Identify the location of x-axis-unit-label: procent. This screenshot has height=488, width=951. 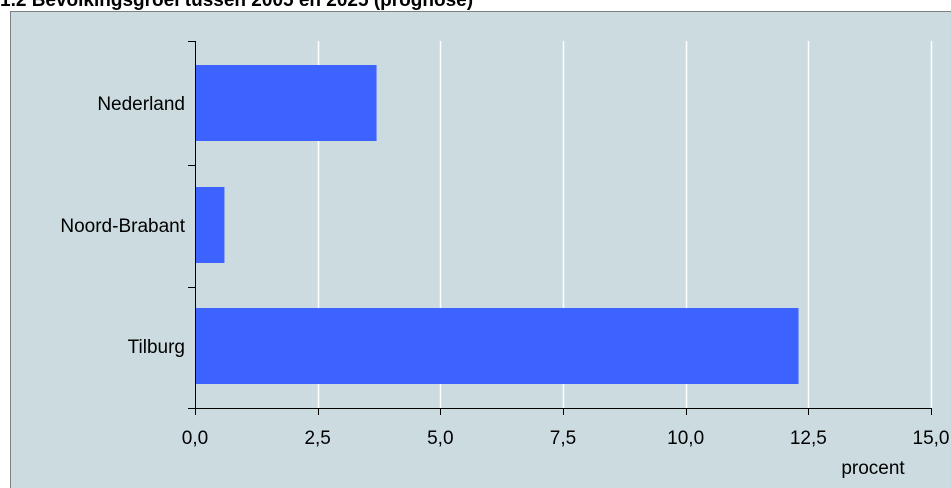
(873, 468).